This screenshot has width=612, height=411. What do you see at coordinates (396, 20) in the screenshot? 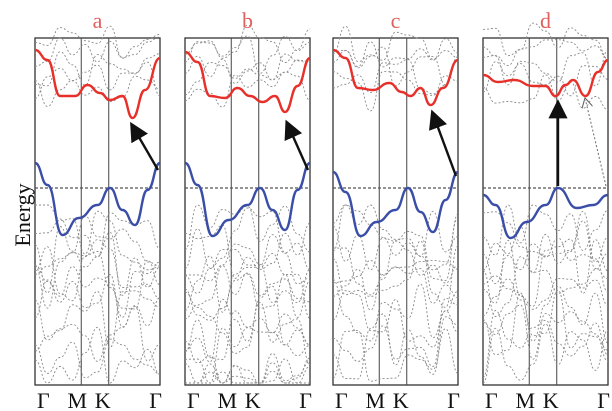
I see `panel-title: c` at bounding box center [396, 20].